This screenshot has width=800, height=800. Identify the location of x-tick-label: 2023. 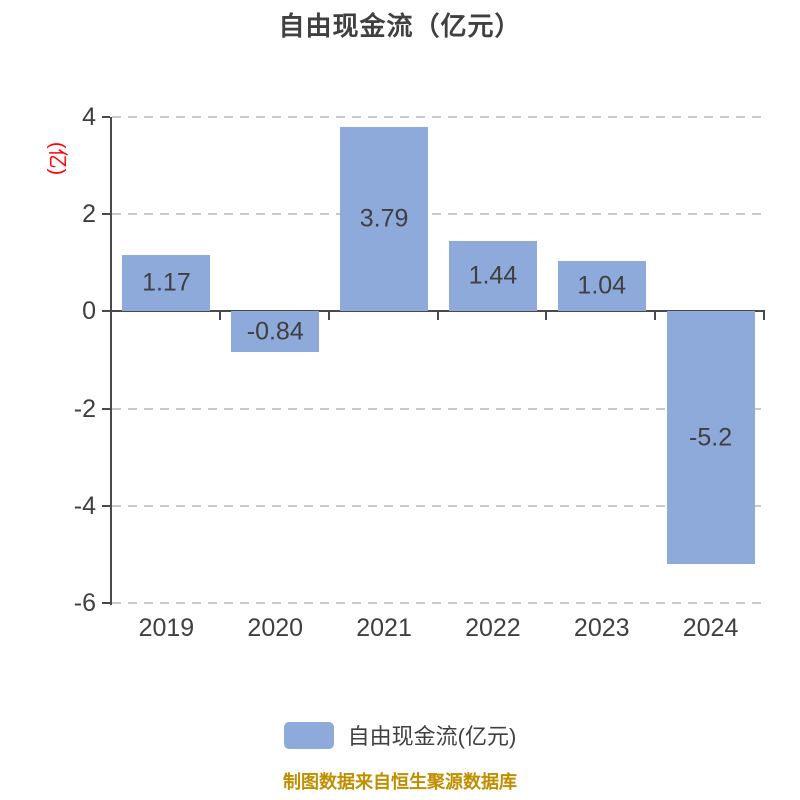
(601, 628).